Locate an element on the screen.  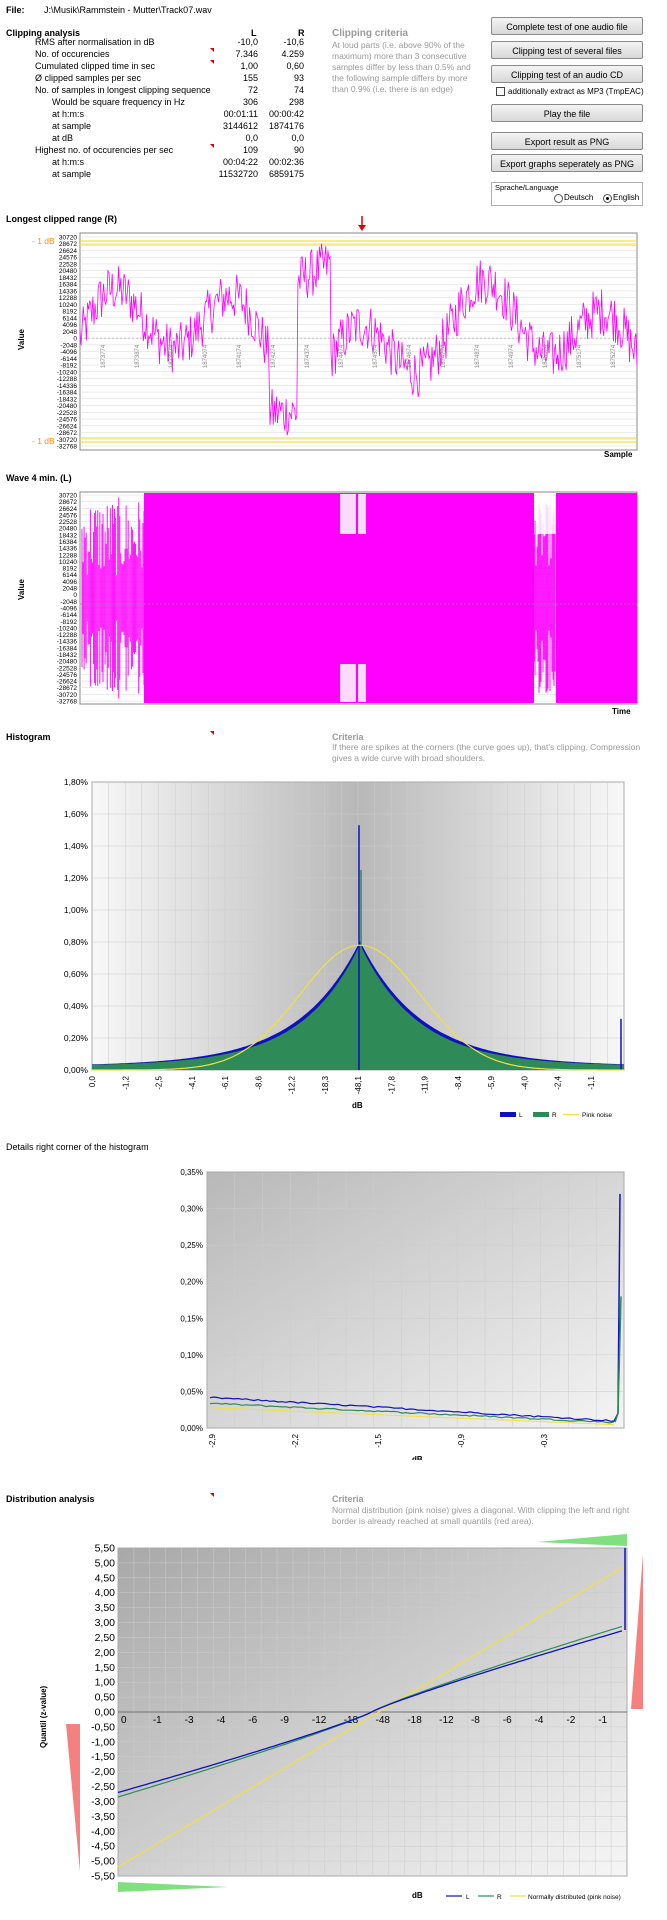
pink-noise-line is located at coordinates (358, 1007).